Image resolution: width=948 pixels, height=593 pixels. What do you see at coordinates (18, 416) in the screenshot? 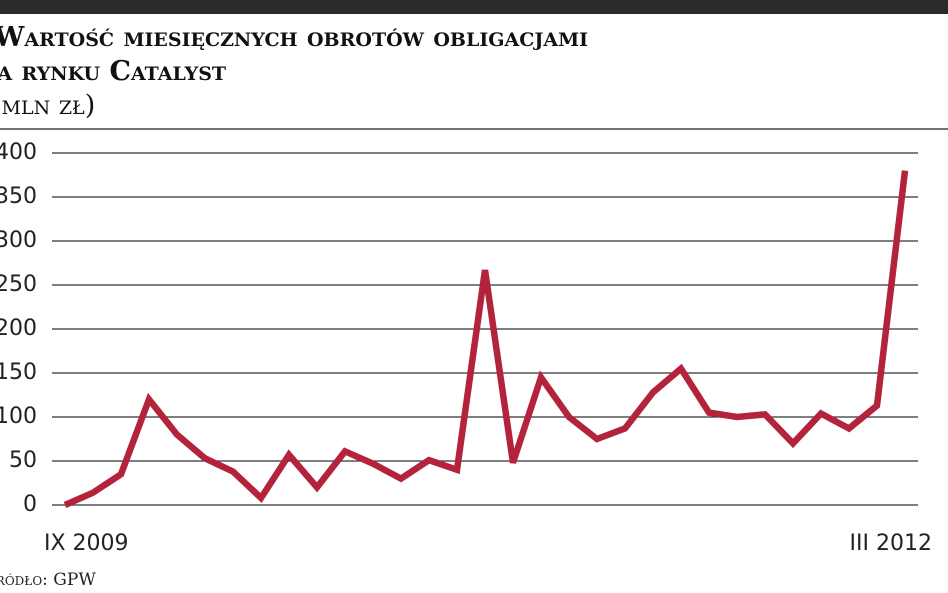
I see `y-tick-label: 100` at bounding box center [18, 416].